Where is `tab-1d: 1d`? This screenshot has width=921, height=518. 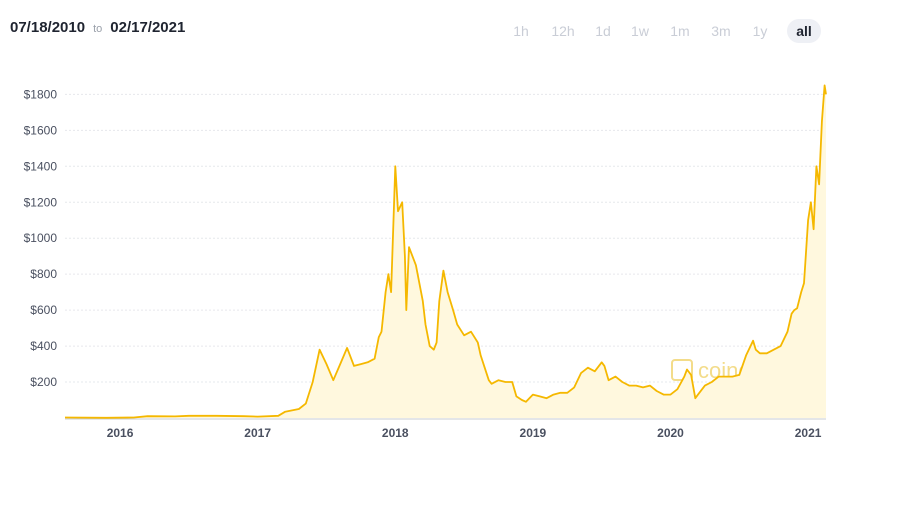
tab-1d: 1d is located at coordinates (603, 31).